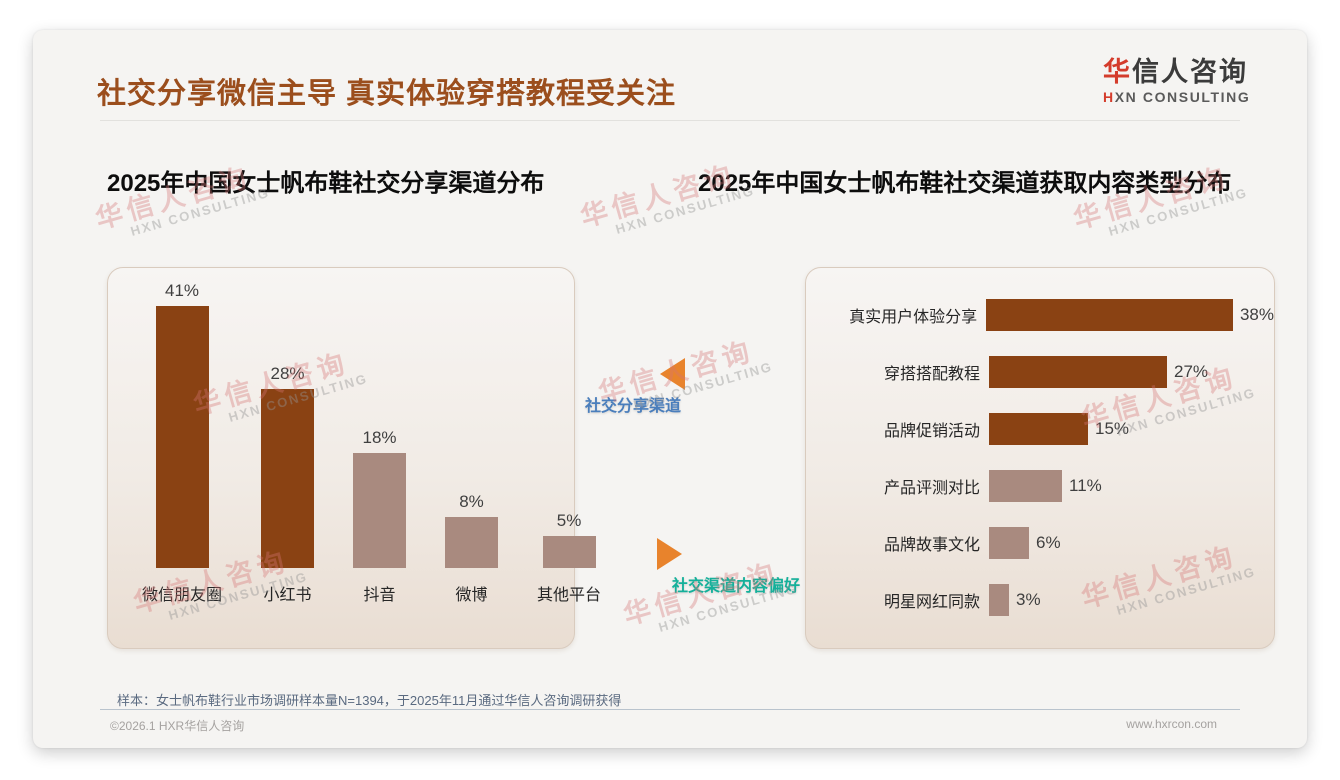  I want to click on bar-category-label: 品牌促销活动, so click(931, 431).